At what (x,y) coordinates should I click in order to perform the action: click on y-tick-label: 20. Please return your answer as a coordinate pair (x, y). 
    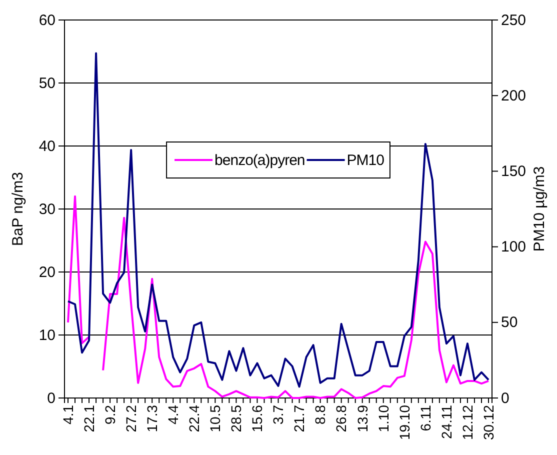
    Looking at the image, I should click on (47, 272).